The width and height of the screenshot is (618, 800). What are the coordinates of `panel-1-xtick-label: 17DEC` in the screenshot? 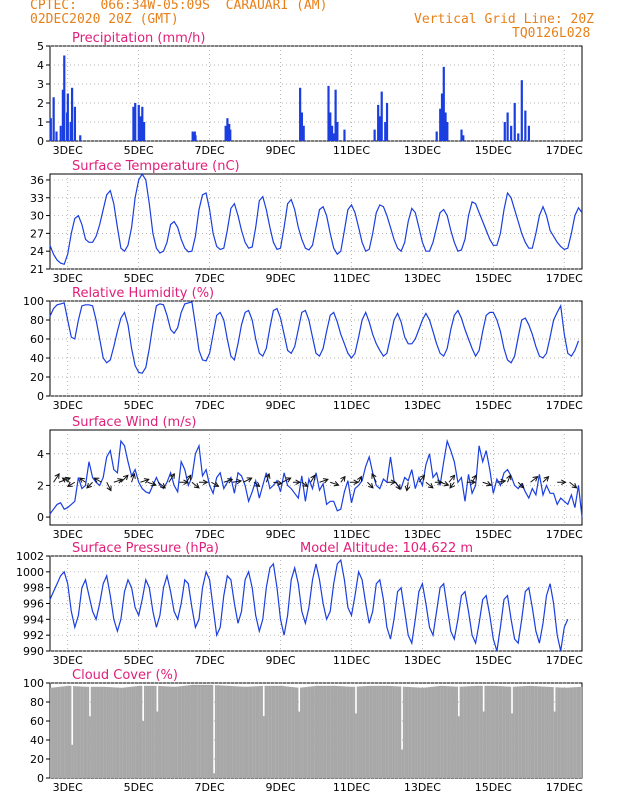 It's located at (564, 278).